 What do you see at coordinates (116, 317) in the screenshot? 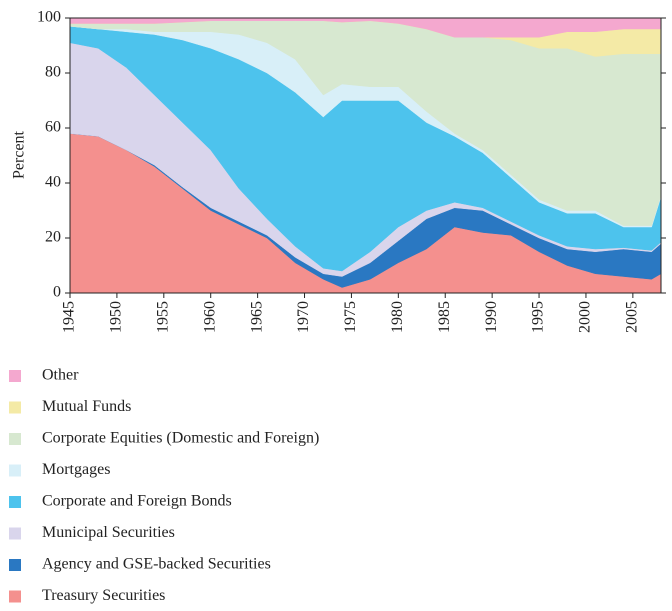
I see `x-tick-label: 1950` at bounding box center [116, 317].